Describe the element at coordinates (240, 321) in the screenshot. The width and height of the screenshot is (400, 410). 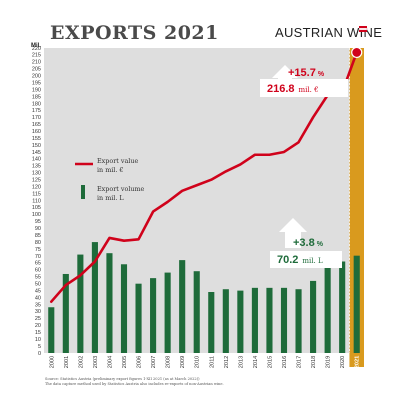
I see `volume-bar-2013` at that location.